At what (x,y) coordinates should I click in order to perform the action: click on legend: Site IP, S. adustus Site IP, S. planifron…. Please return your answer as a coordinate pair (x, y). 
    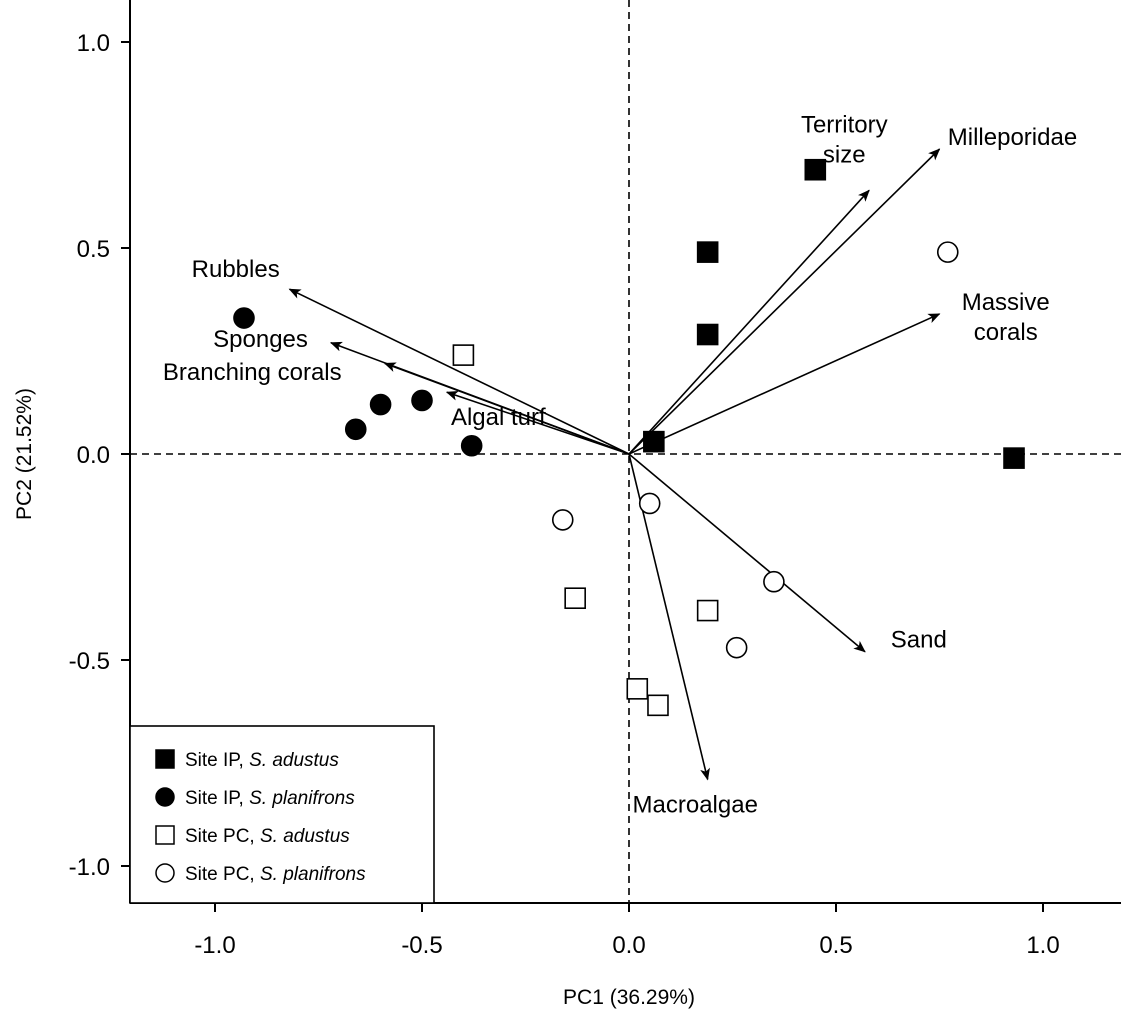
    Looking at the image, I should click on (282, 814).